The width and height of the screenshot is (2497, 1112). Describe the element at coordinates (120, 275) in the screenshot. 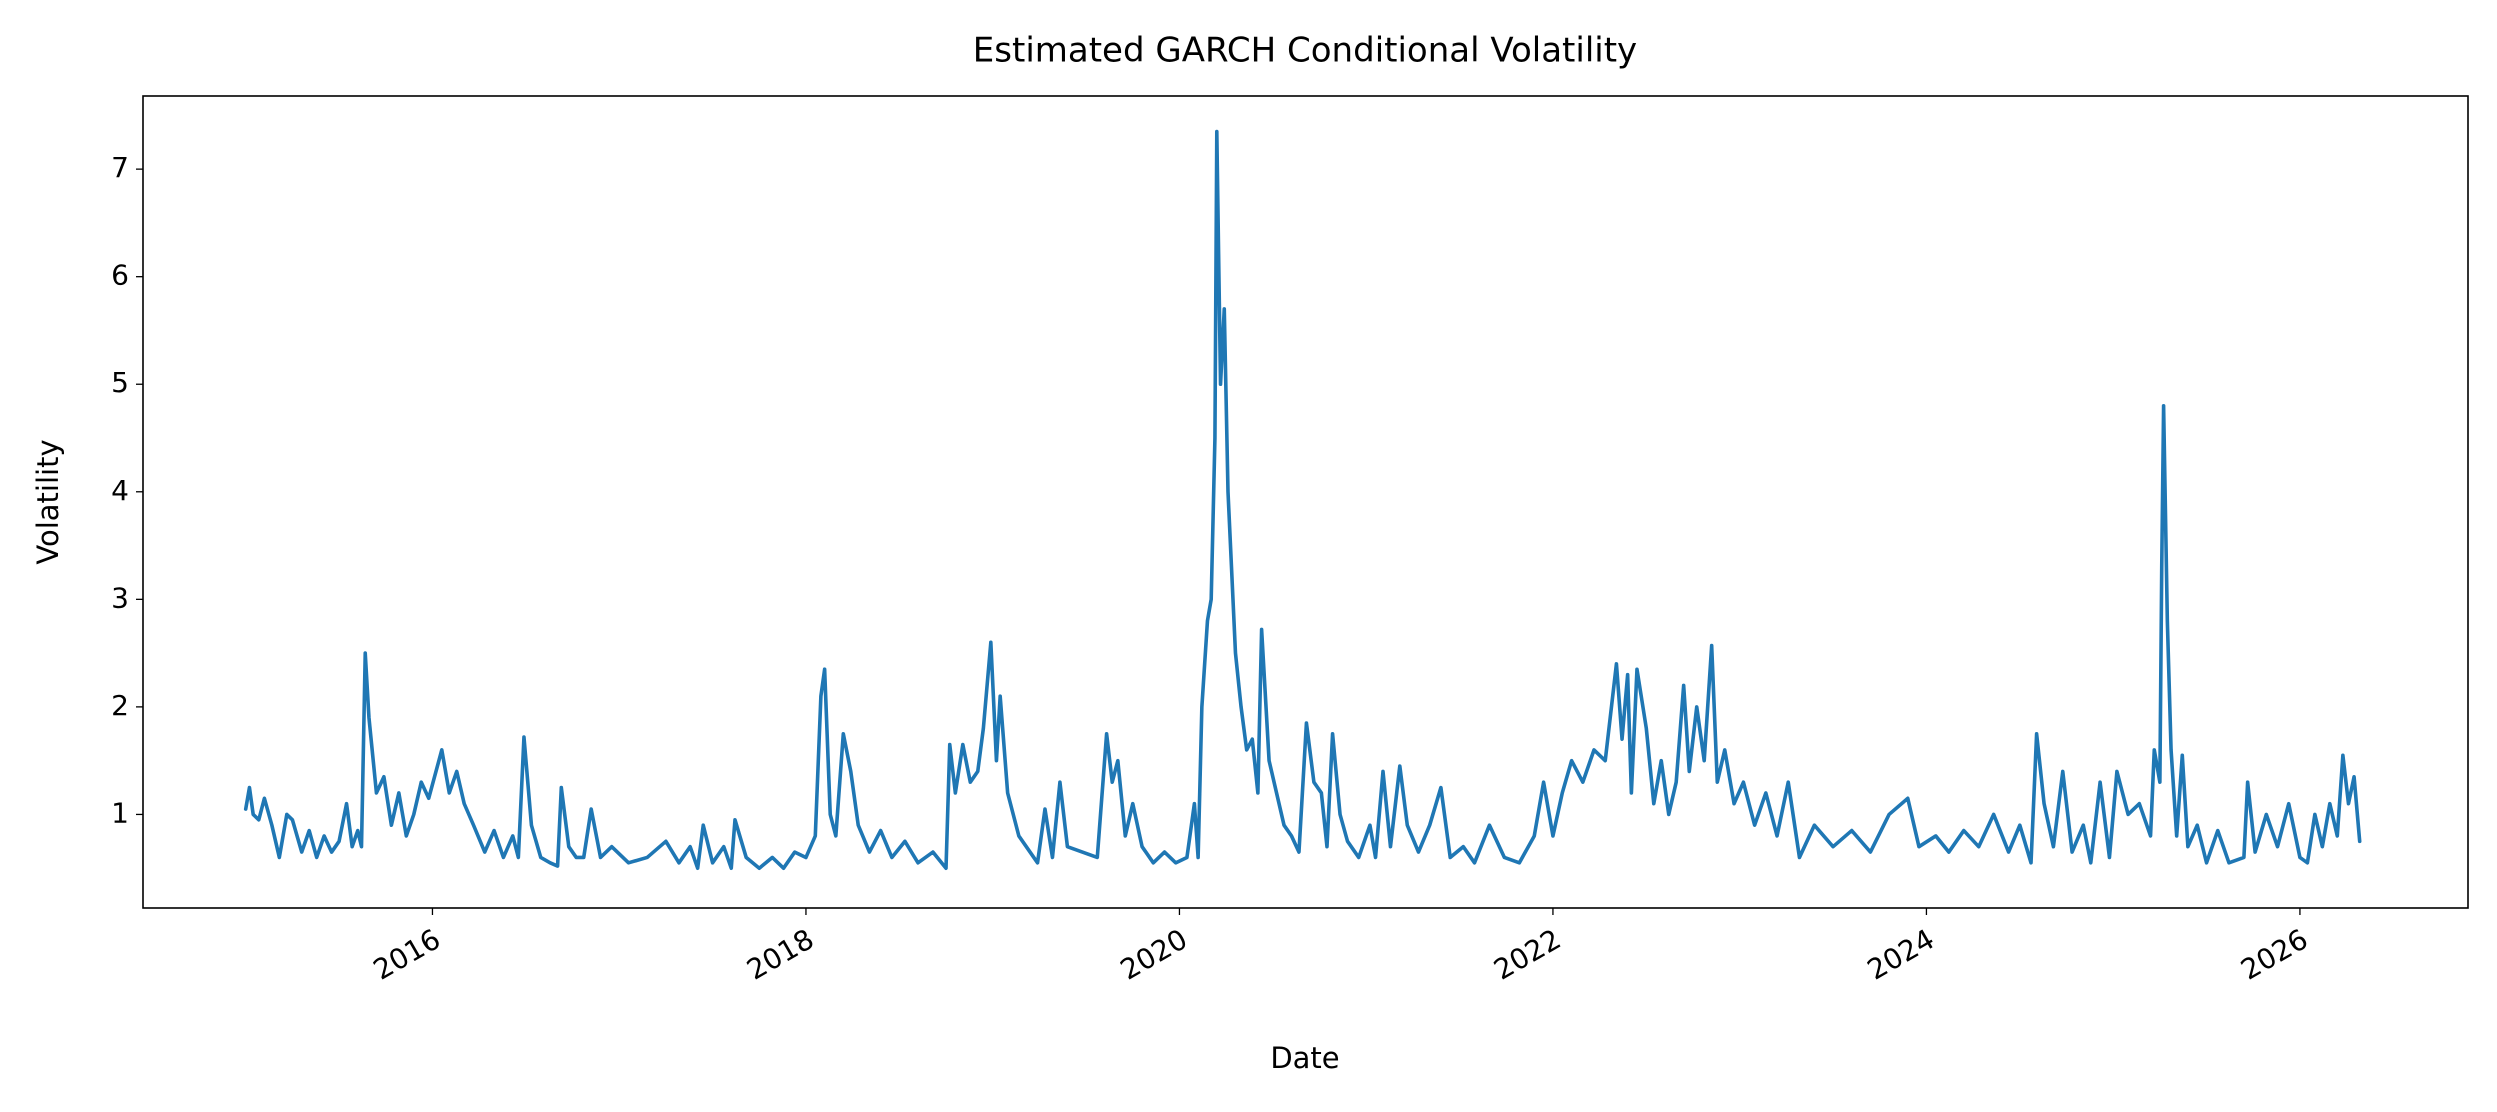

I see `y-tick-label: 6` at that location.